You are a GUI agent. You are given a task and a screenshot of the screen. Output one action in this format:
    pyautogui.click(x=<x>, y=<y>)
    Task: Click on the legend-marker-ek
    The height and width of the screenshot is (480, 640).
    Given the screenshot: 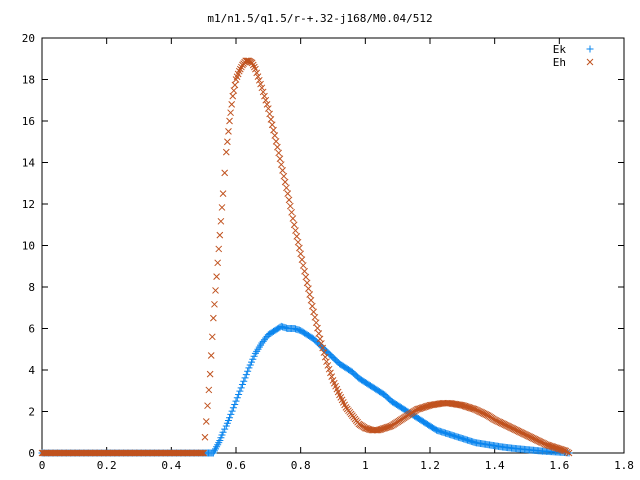 What is the action you would take?
    pyautogui.click(x=590, y=49)
    